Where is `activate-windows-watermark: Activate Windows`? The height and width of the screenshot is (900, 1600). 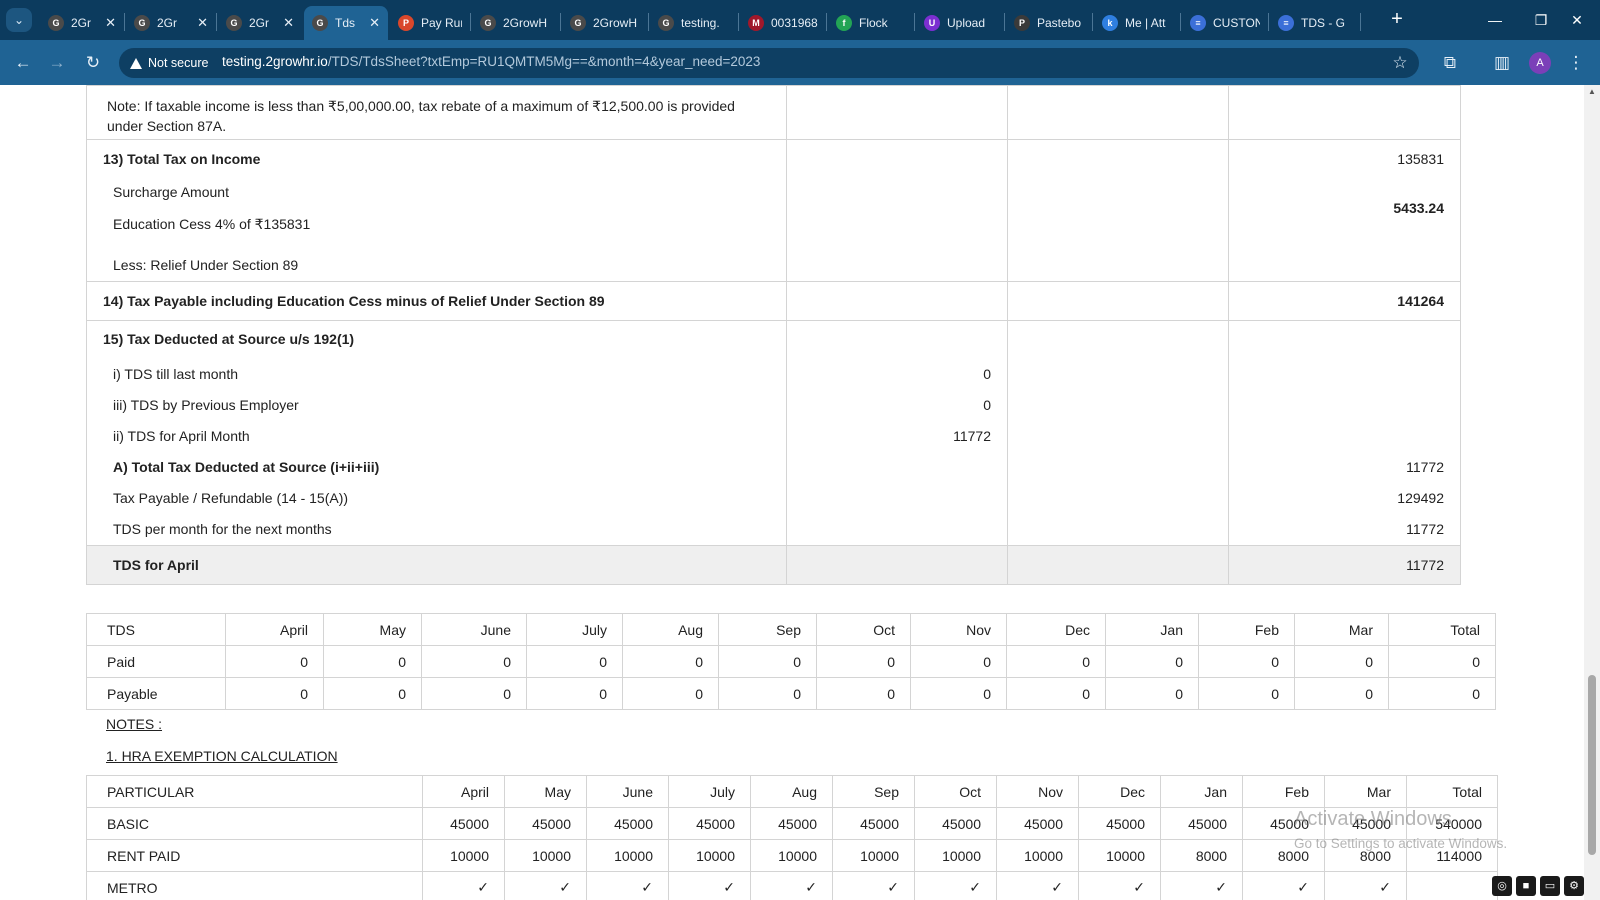
activate-windows-watermark: Activate Windows is located at coordinates (1373, 819).